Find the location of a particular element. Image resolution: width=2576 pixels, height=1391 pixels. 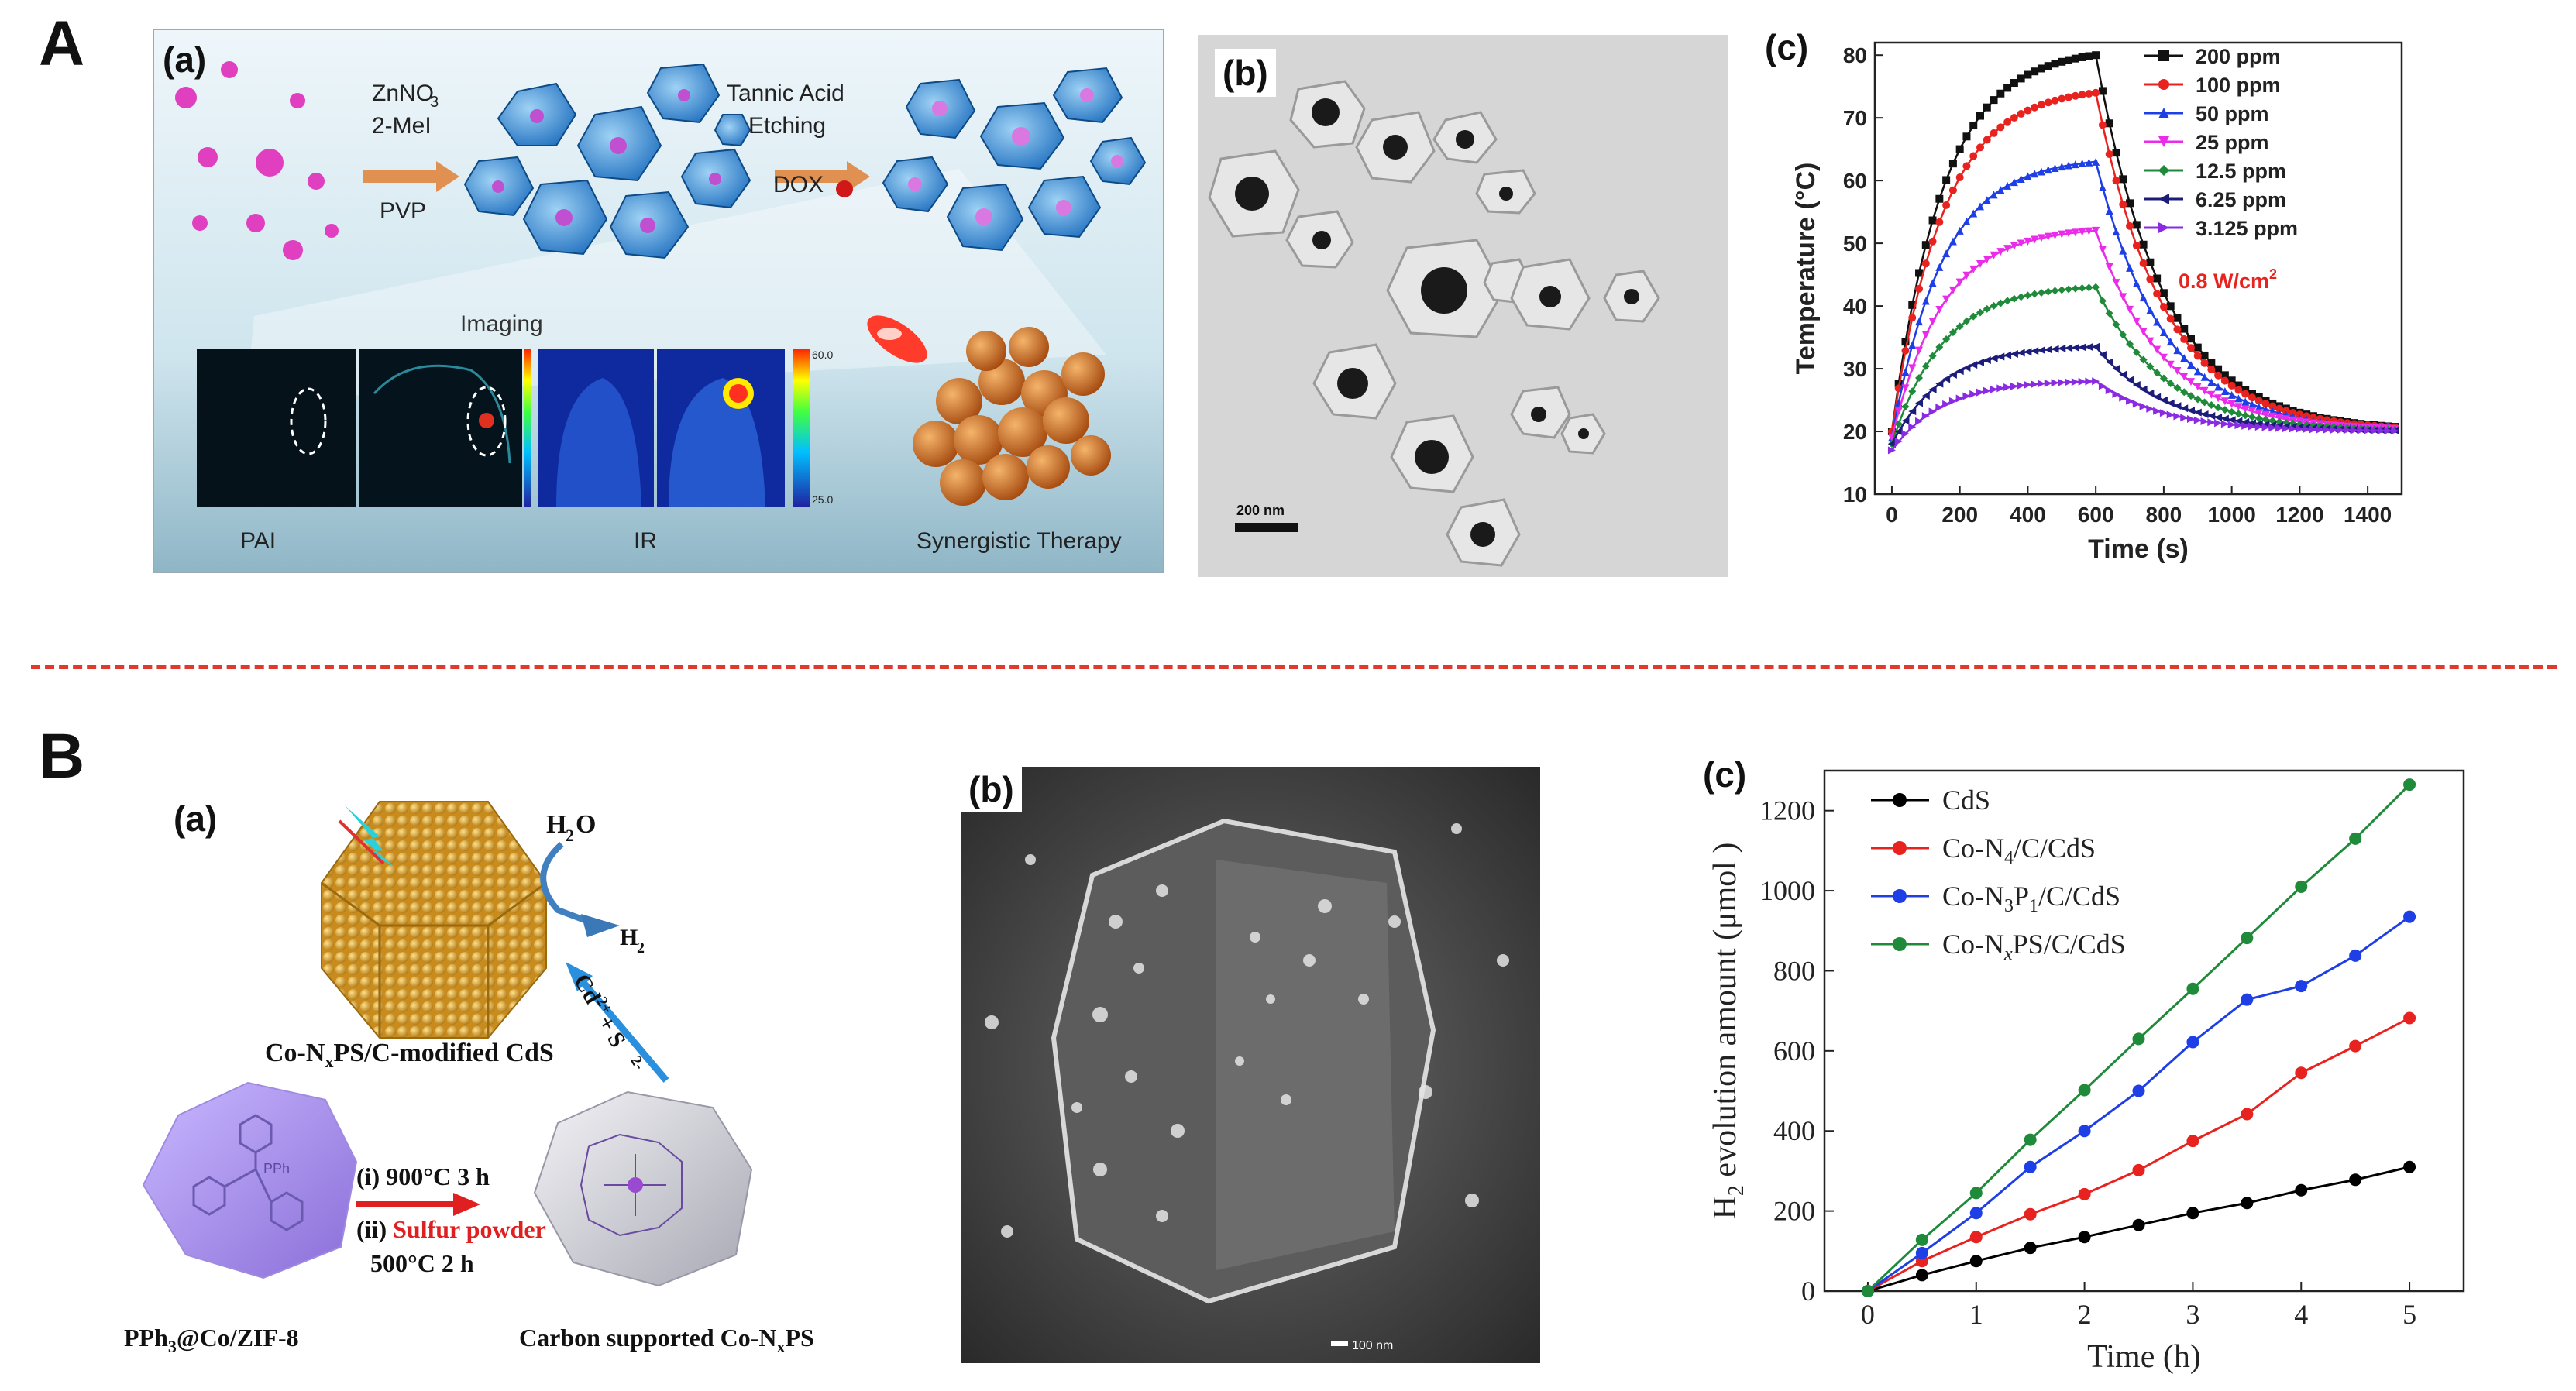

y-tick-label: 800 is located at coordinates (1794, 970).